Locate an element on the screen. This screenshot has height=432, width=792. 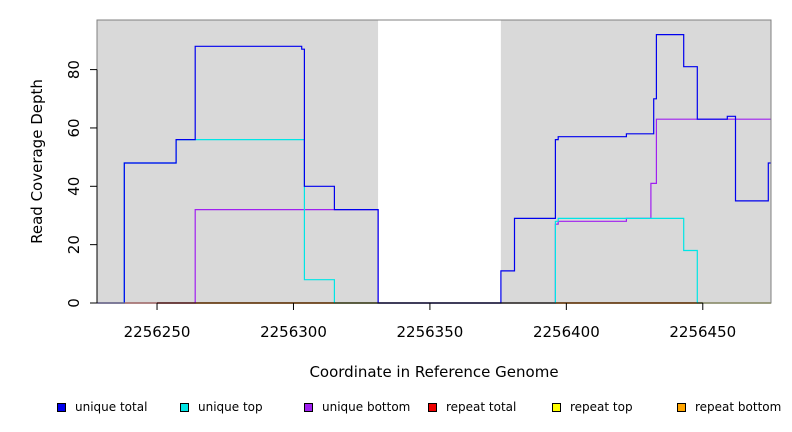
y-tick-label: 80 is located at coordinates (74, 69).